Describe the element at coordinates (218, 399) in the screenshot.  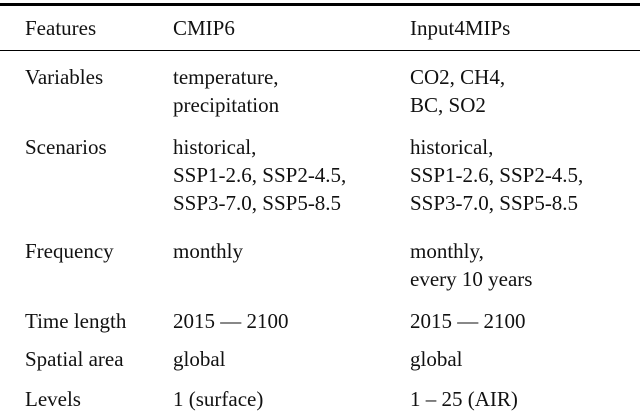
I see `cell-cmip6-levels: 1 (surface)` at that location.